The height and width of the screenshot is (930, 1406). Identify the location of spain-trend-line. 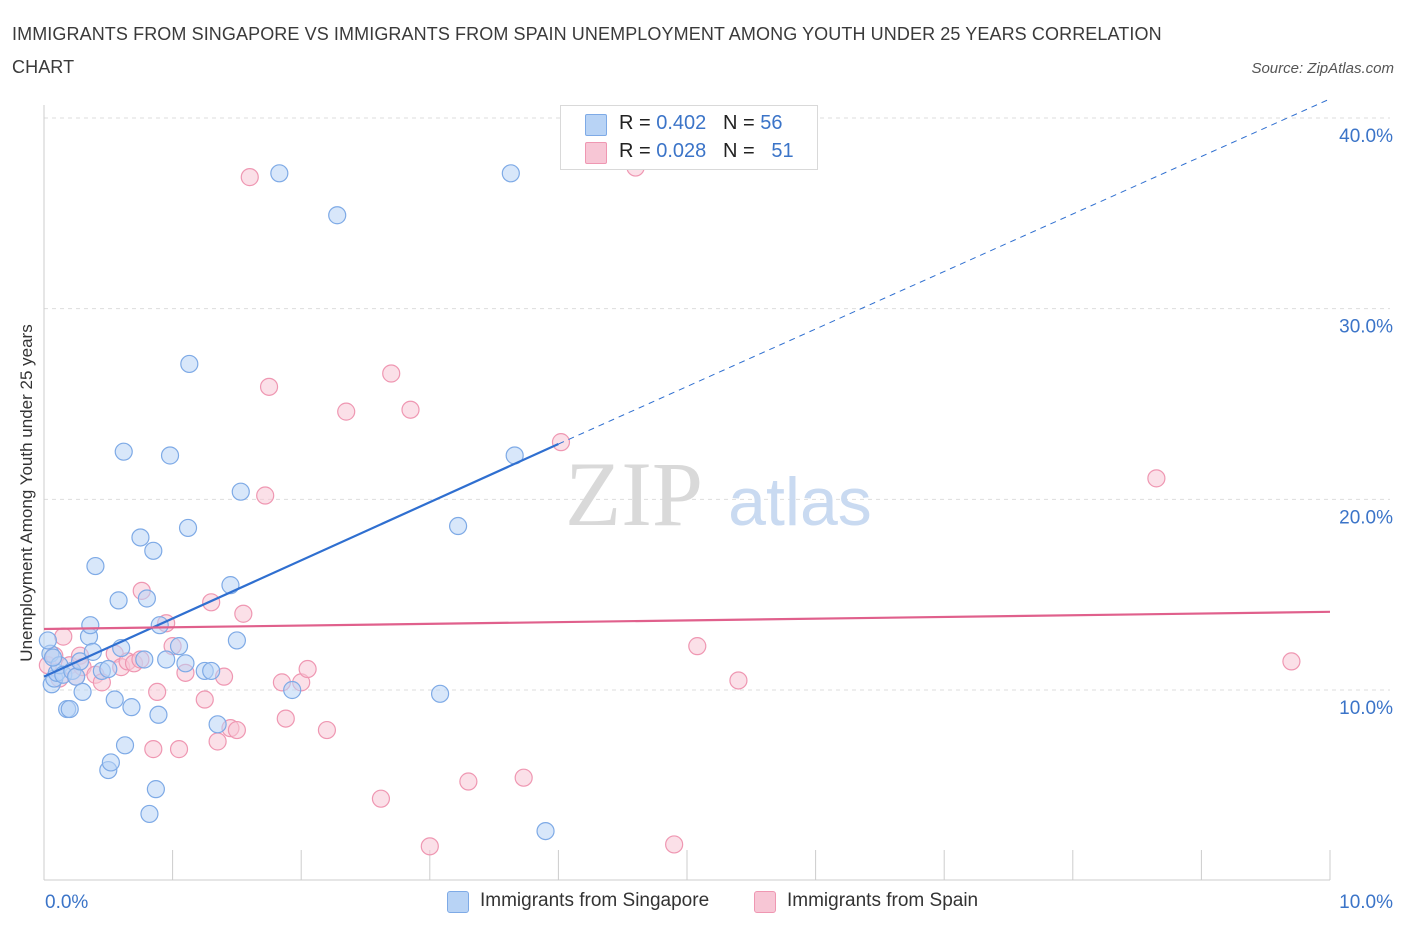
(687, 620).